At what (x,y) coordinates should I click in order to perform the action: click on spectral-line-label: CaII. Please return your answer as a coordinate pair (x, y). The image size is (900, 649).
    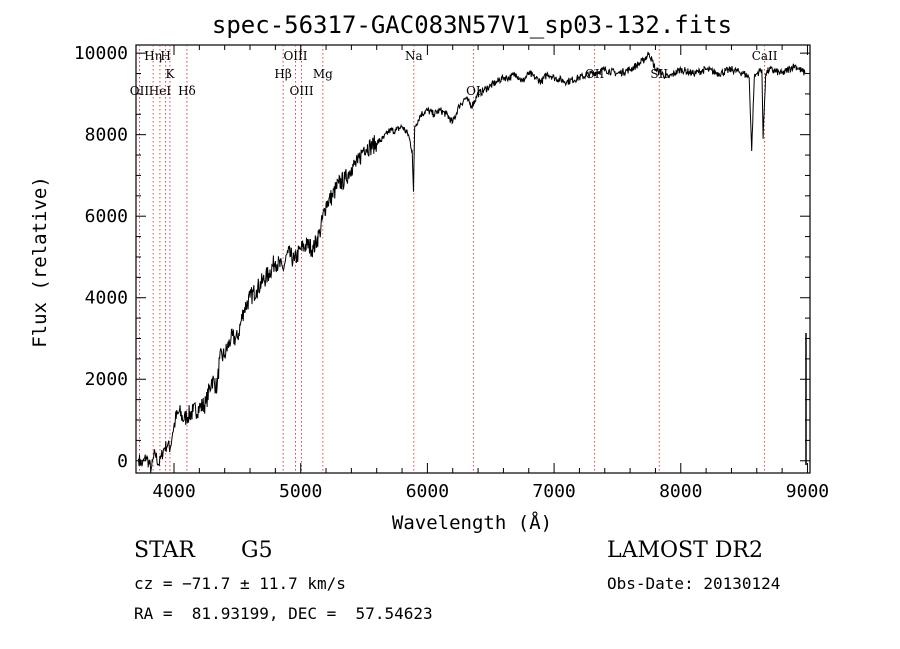
    Looking at the image, I should click on (765, 56).